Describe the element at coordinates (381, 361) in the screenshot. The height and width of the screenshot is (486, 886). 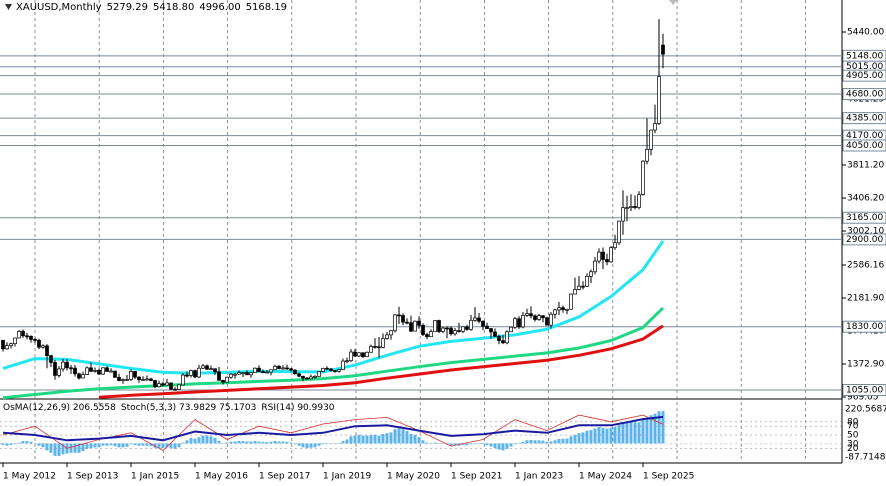
I see `moving-average` at that location.